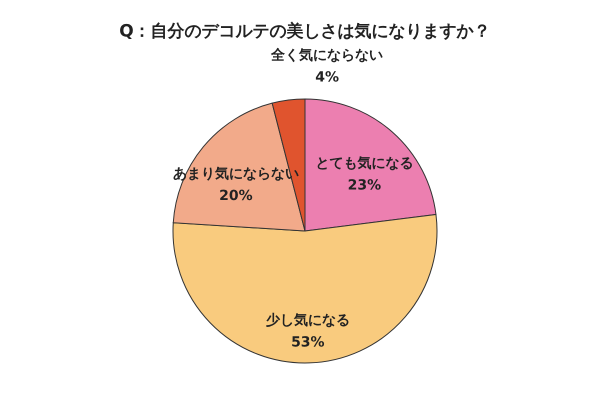 This screenshot has height=400, width=610. Describe the element at coordinates (236, 196) in the screenshot. I see `data-label: 20%` at that location.